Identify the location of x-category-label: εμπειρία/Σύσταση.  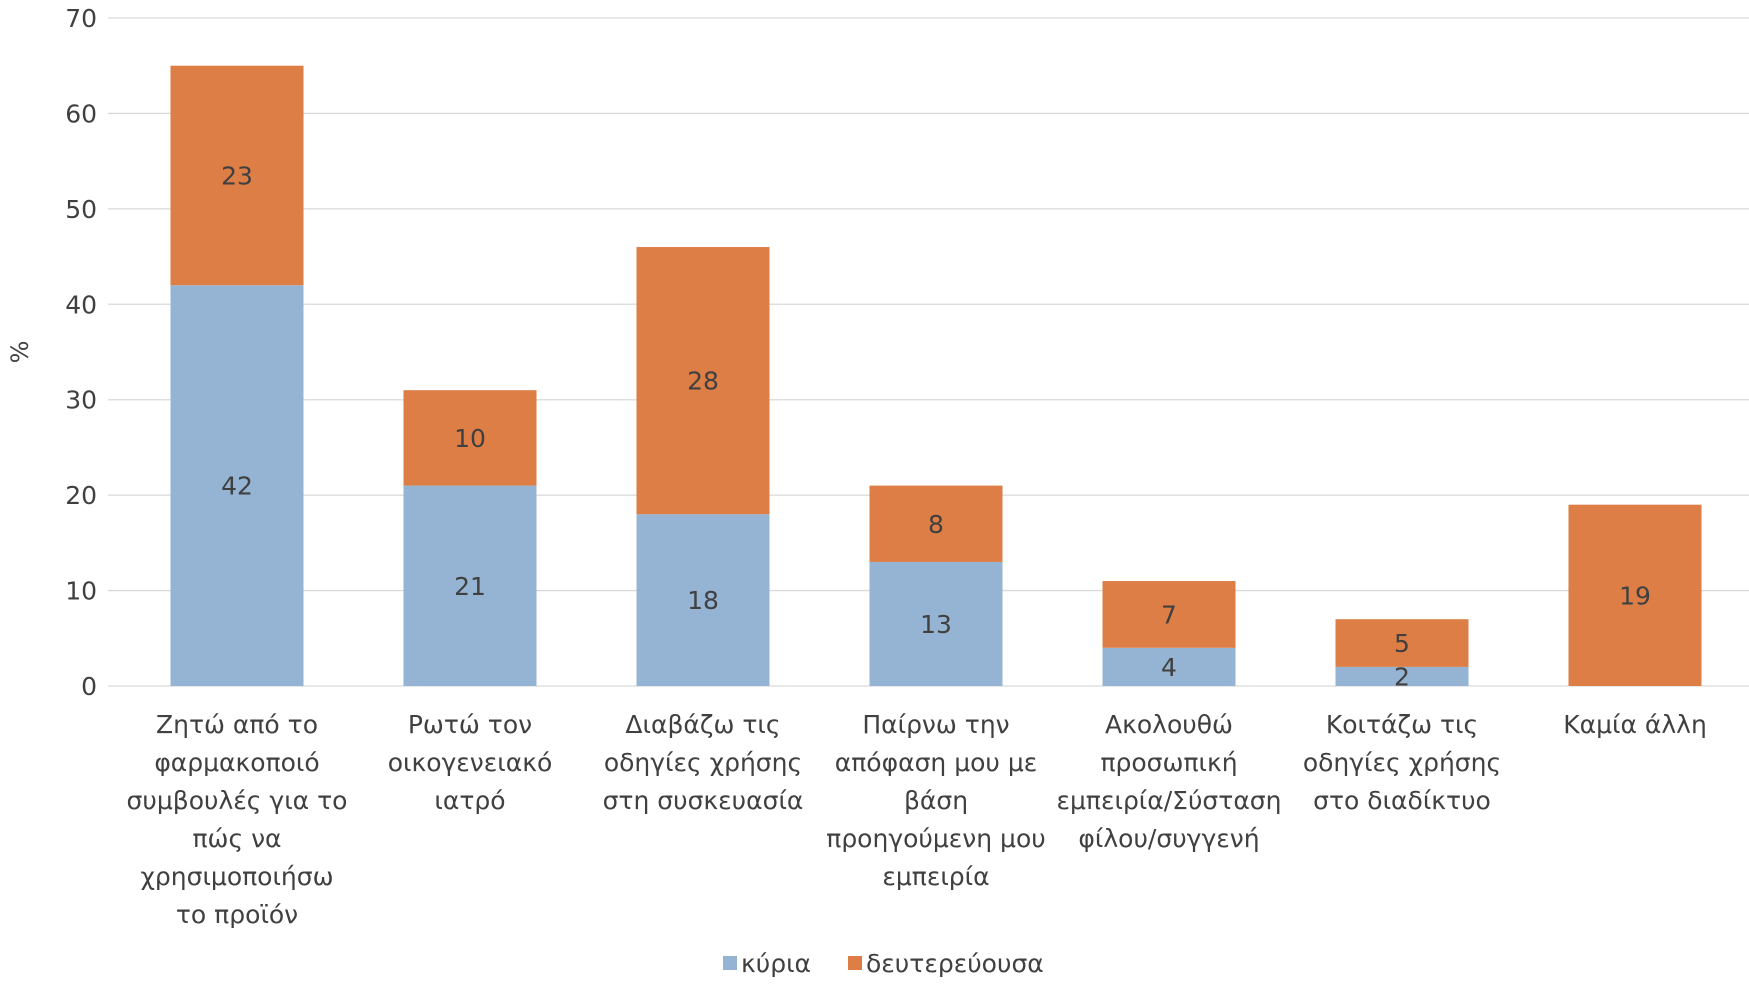
(1169, 800).